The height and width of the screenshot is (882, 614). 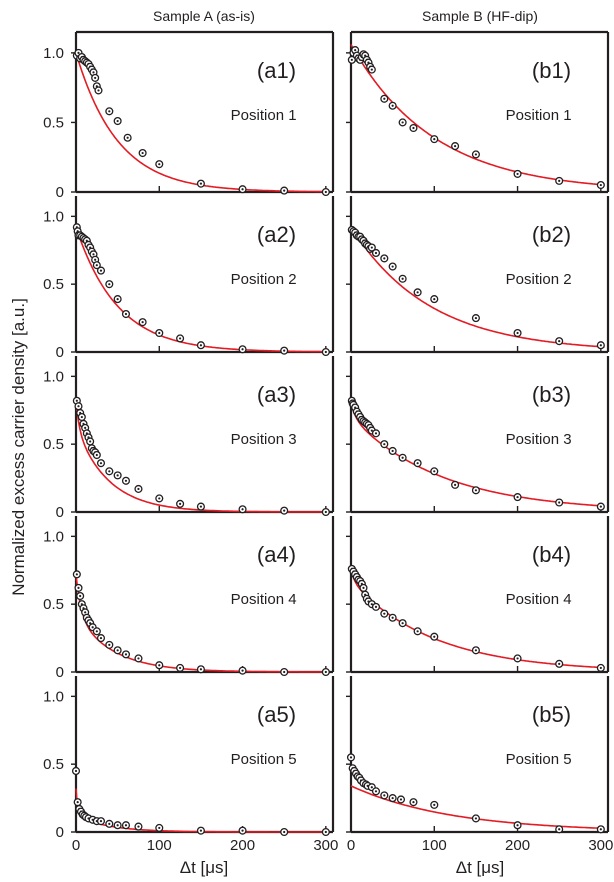 I want to click on panel-id-label: (b2), so click(x=551, y=234).